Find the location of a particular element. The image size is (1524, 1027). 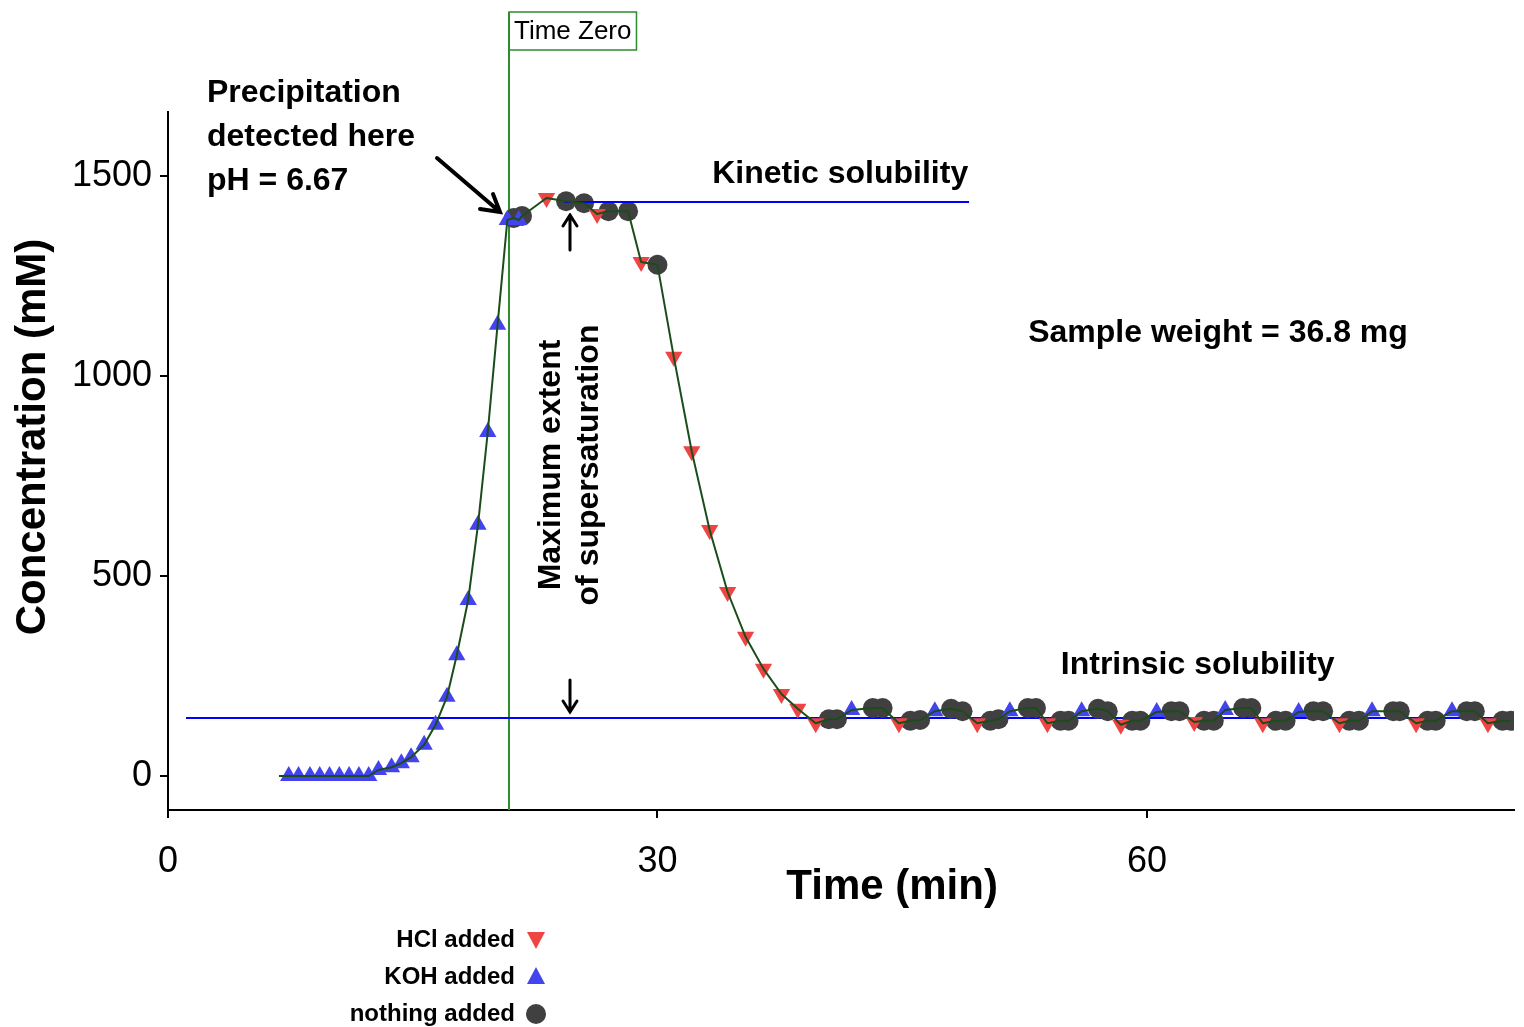

x-axis-title: Time (min) is located at coordinates (892, 884).